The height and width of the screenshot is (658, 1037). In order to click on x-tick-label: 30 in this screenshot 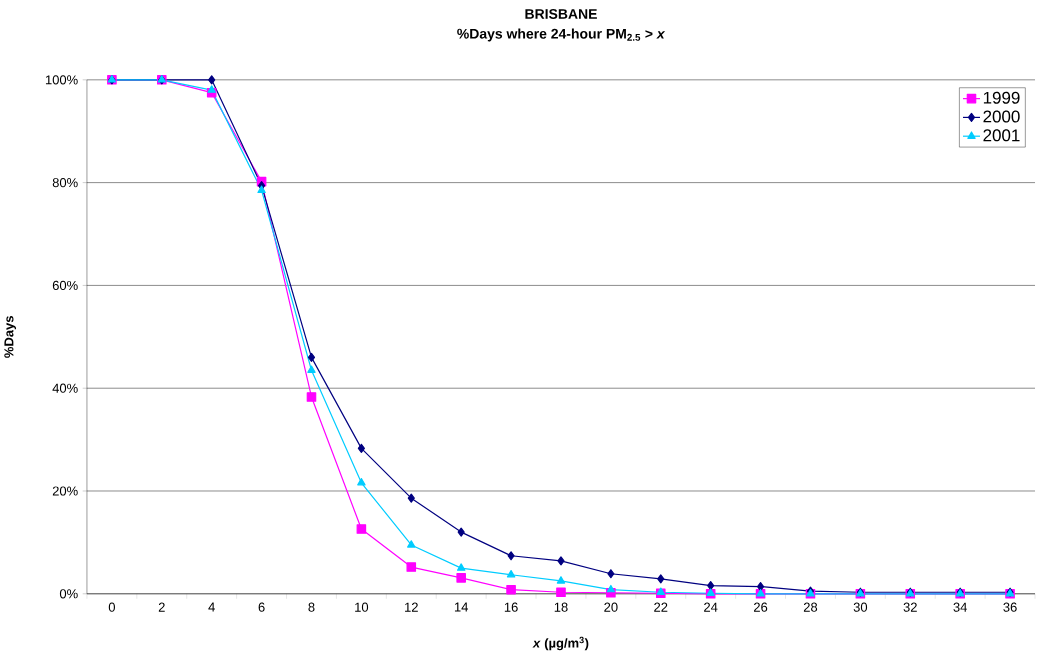, I will do `click(860, 607)`.